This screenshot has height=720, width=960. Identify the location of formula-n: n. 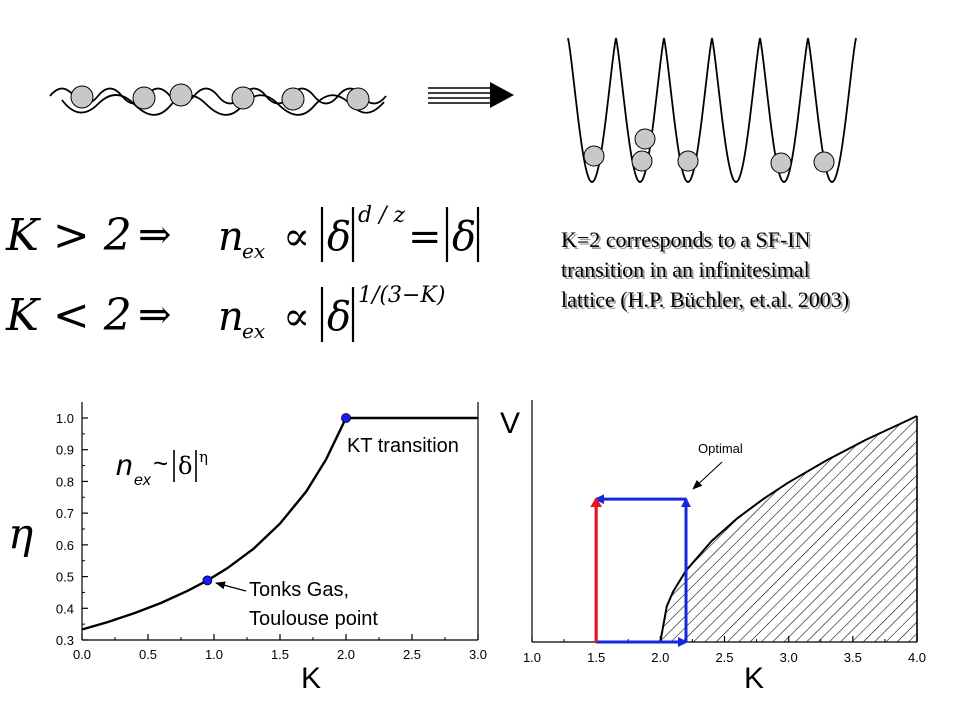
(124, 465).